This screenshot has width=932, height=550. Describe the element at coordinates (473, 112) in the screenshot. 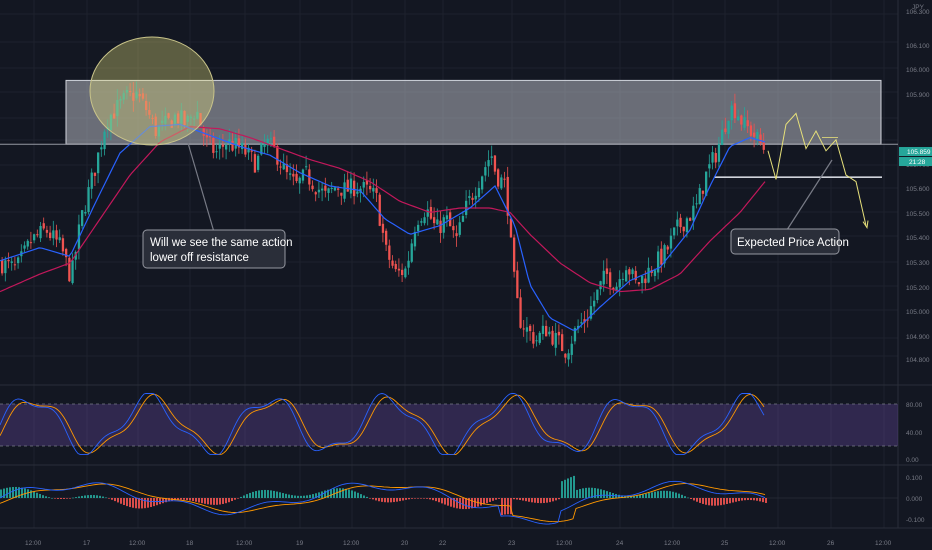

I see `resistance-zone` at that location.